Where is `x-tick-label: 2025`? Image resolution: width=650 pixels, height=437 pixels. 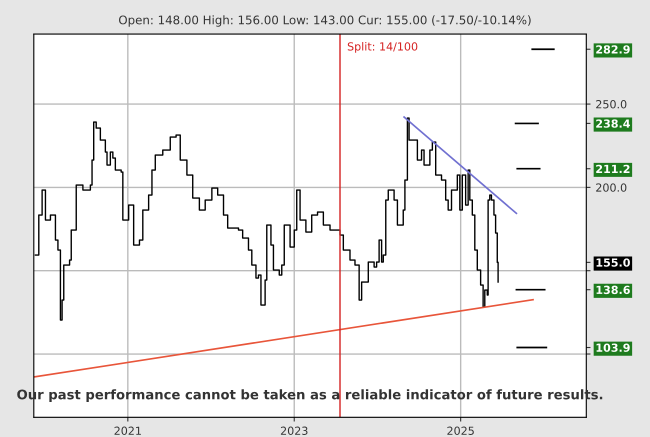
x-tick-label: 2025 is located at coordinates (460, 430).